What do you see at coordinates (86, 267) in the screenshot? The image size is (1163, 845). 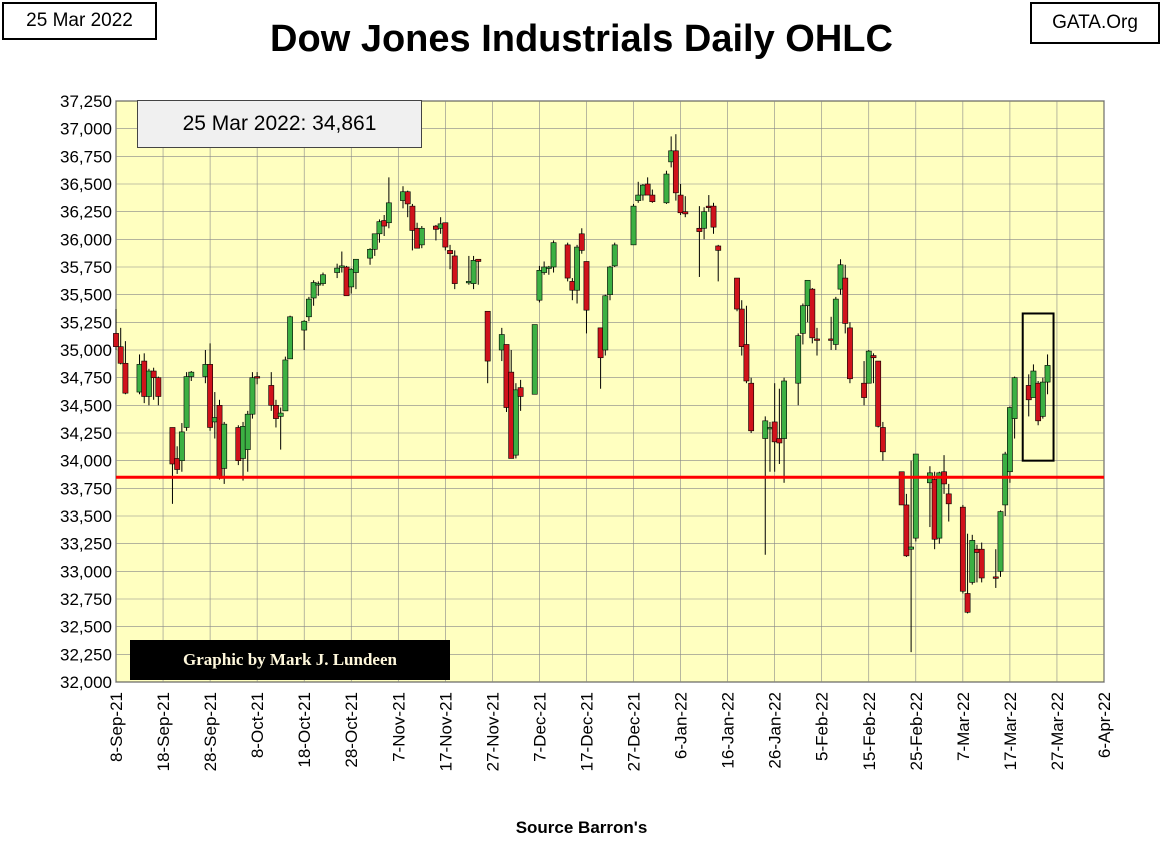 I see `y-tick-label: 35,750` at bounding box center [86, 267].